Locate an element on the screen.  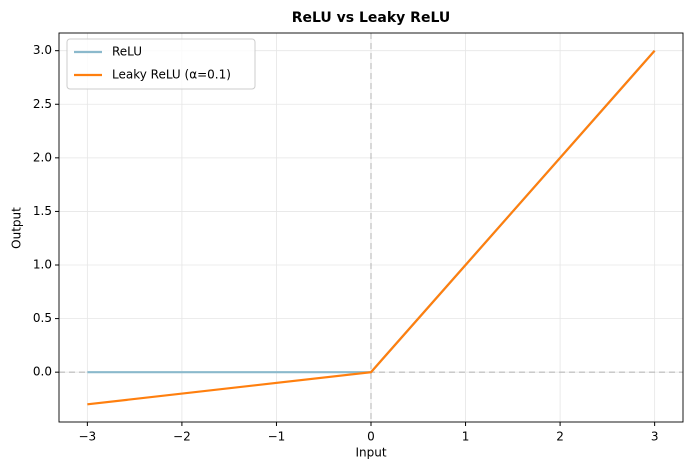
legend: ReLU Leaky ReLU (α=0.1) is located at coordinates (161, 64).